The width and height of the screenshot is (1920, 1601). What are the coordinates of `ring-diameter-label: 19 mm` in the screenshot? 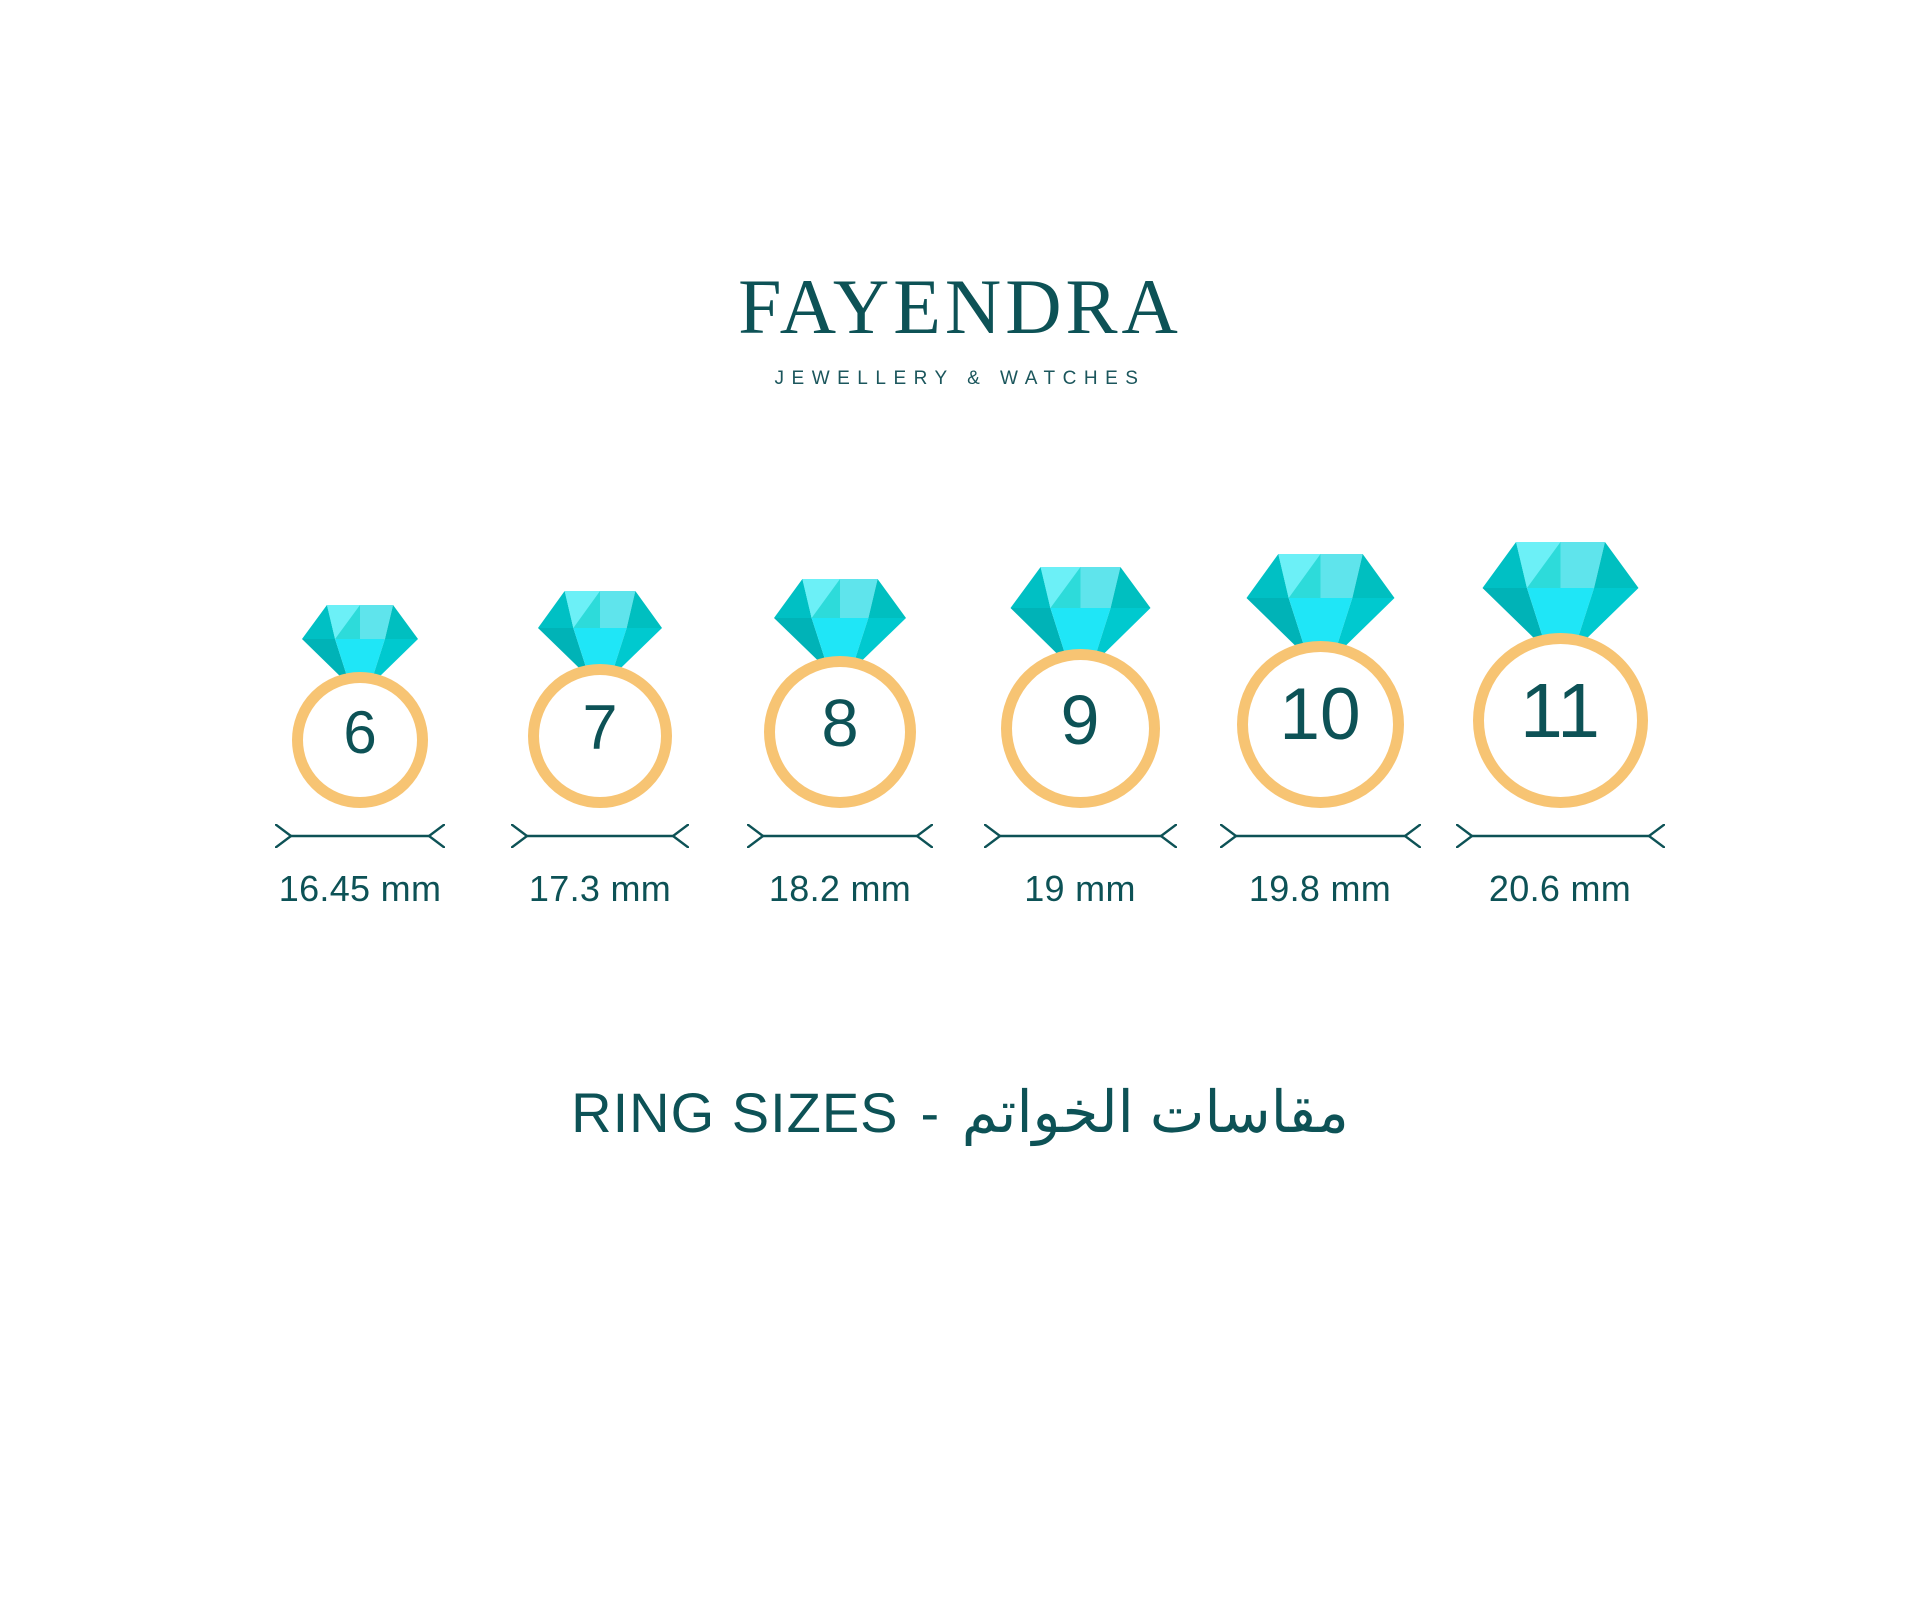 It's located at (1080, 888).